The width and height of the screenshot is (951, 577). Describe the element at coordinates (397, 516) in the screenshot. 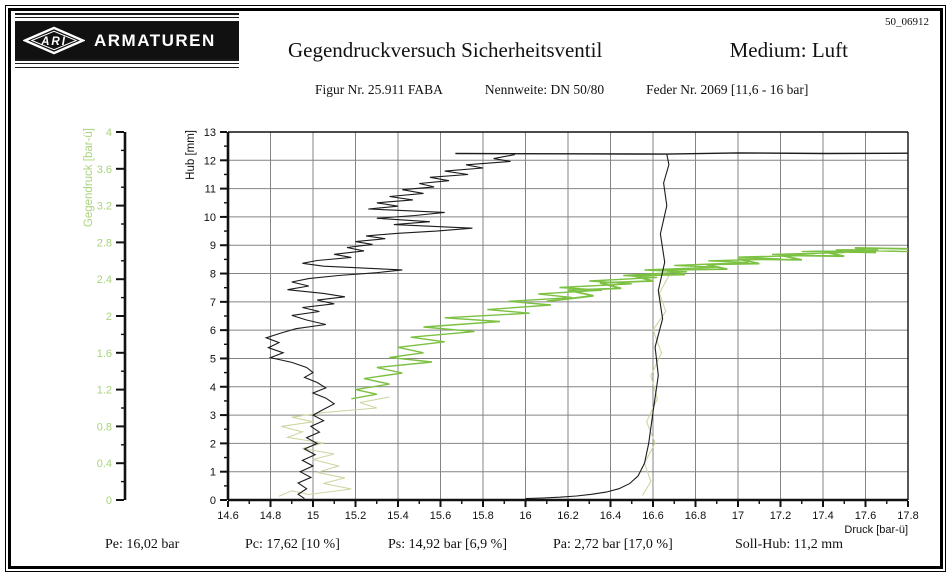

I see `svg-text: 15.4` at that location.